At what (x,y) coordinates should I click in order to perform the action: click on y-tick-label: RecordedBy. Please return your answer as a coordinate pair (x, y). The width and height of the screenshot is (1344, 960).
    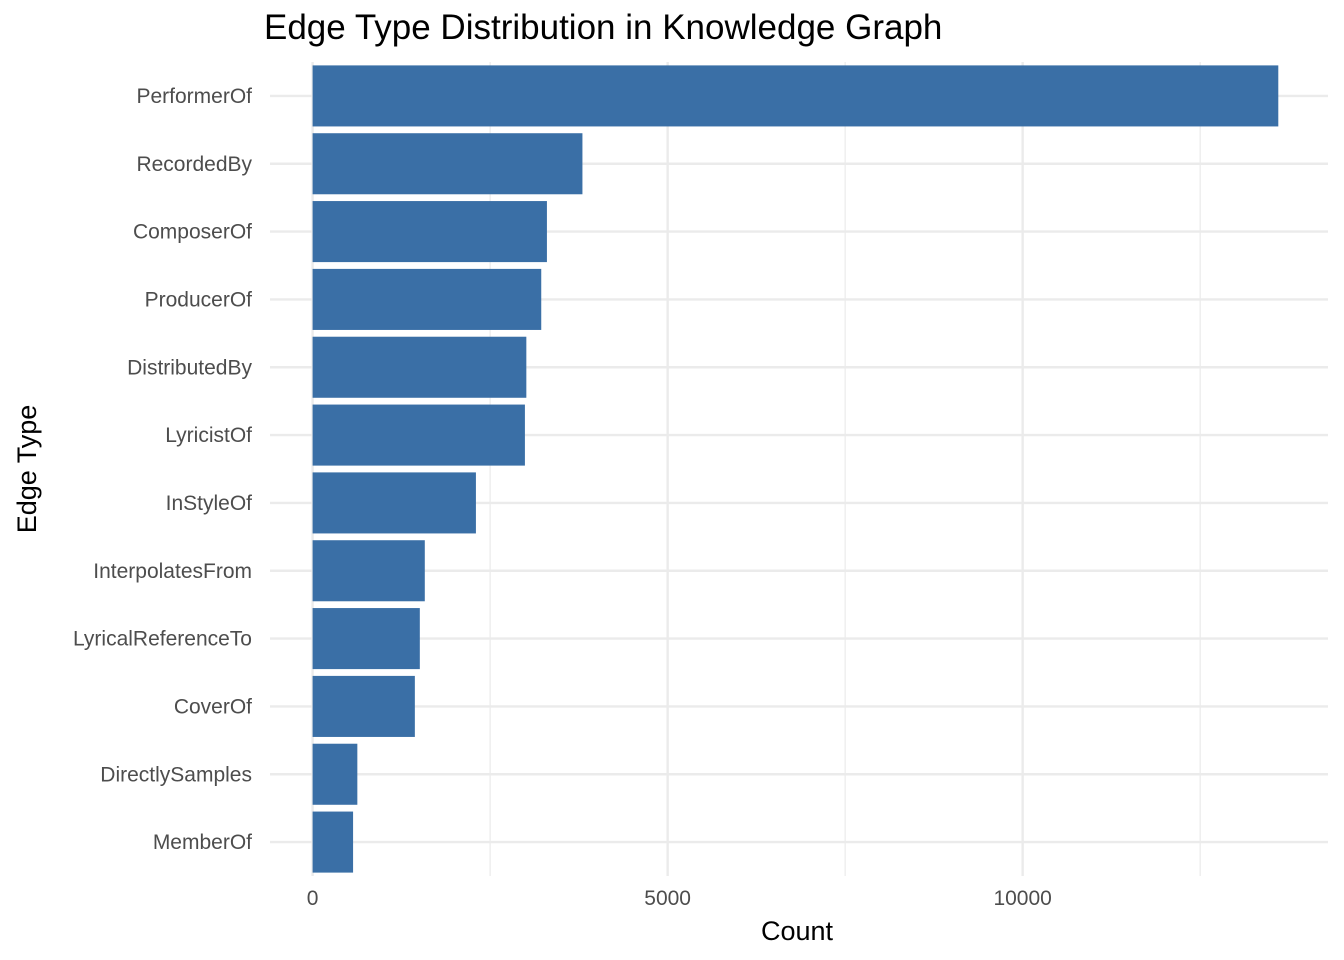
    Looking at the image, I should click on (194, 164).